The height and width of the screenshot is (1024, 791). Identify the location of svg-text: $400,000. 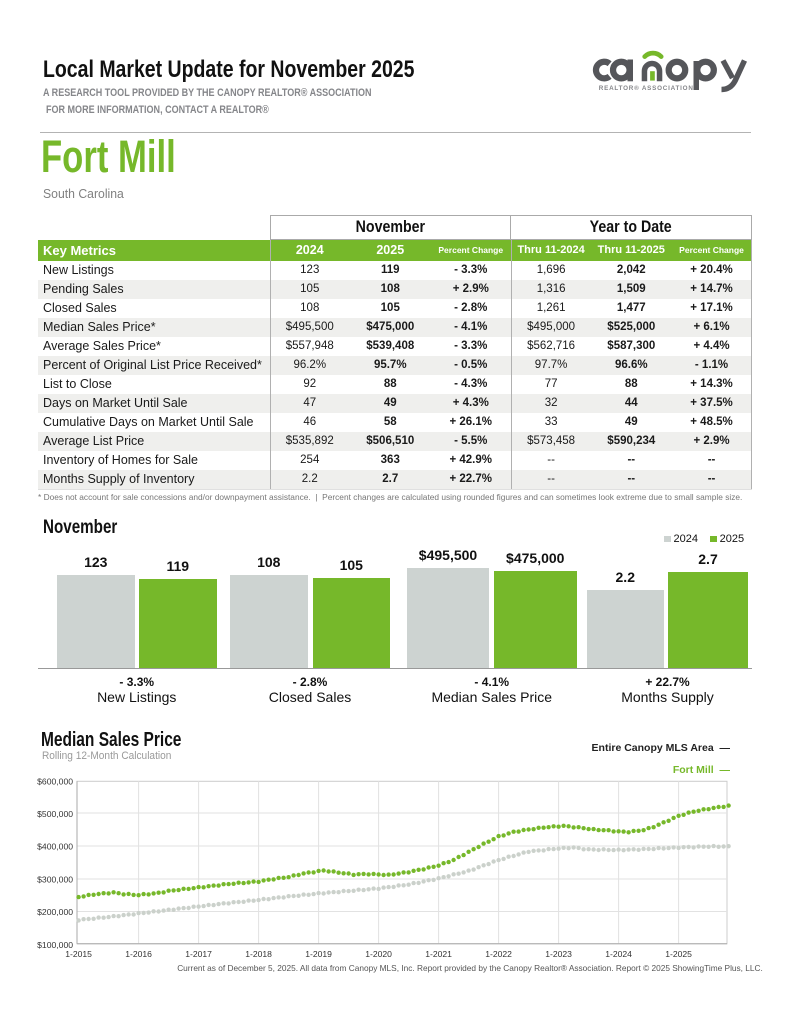
(55, 847).